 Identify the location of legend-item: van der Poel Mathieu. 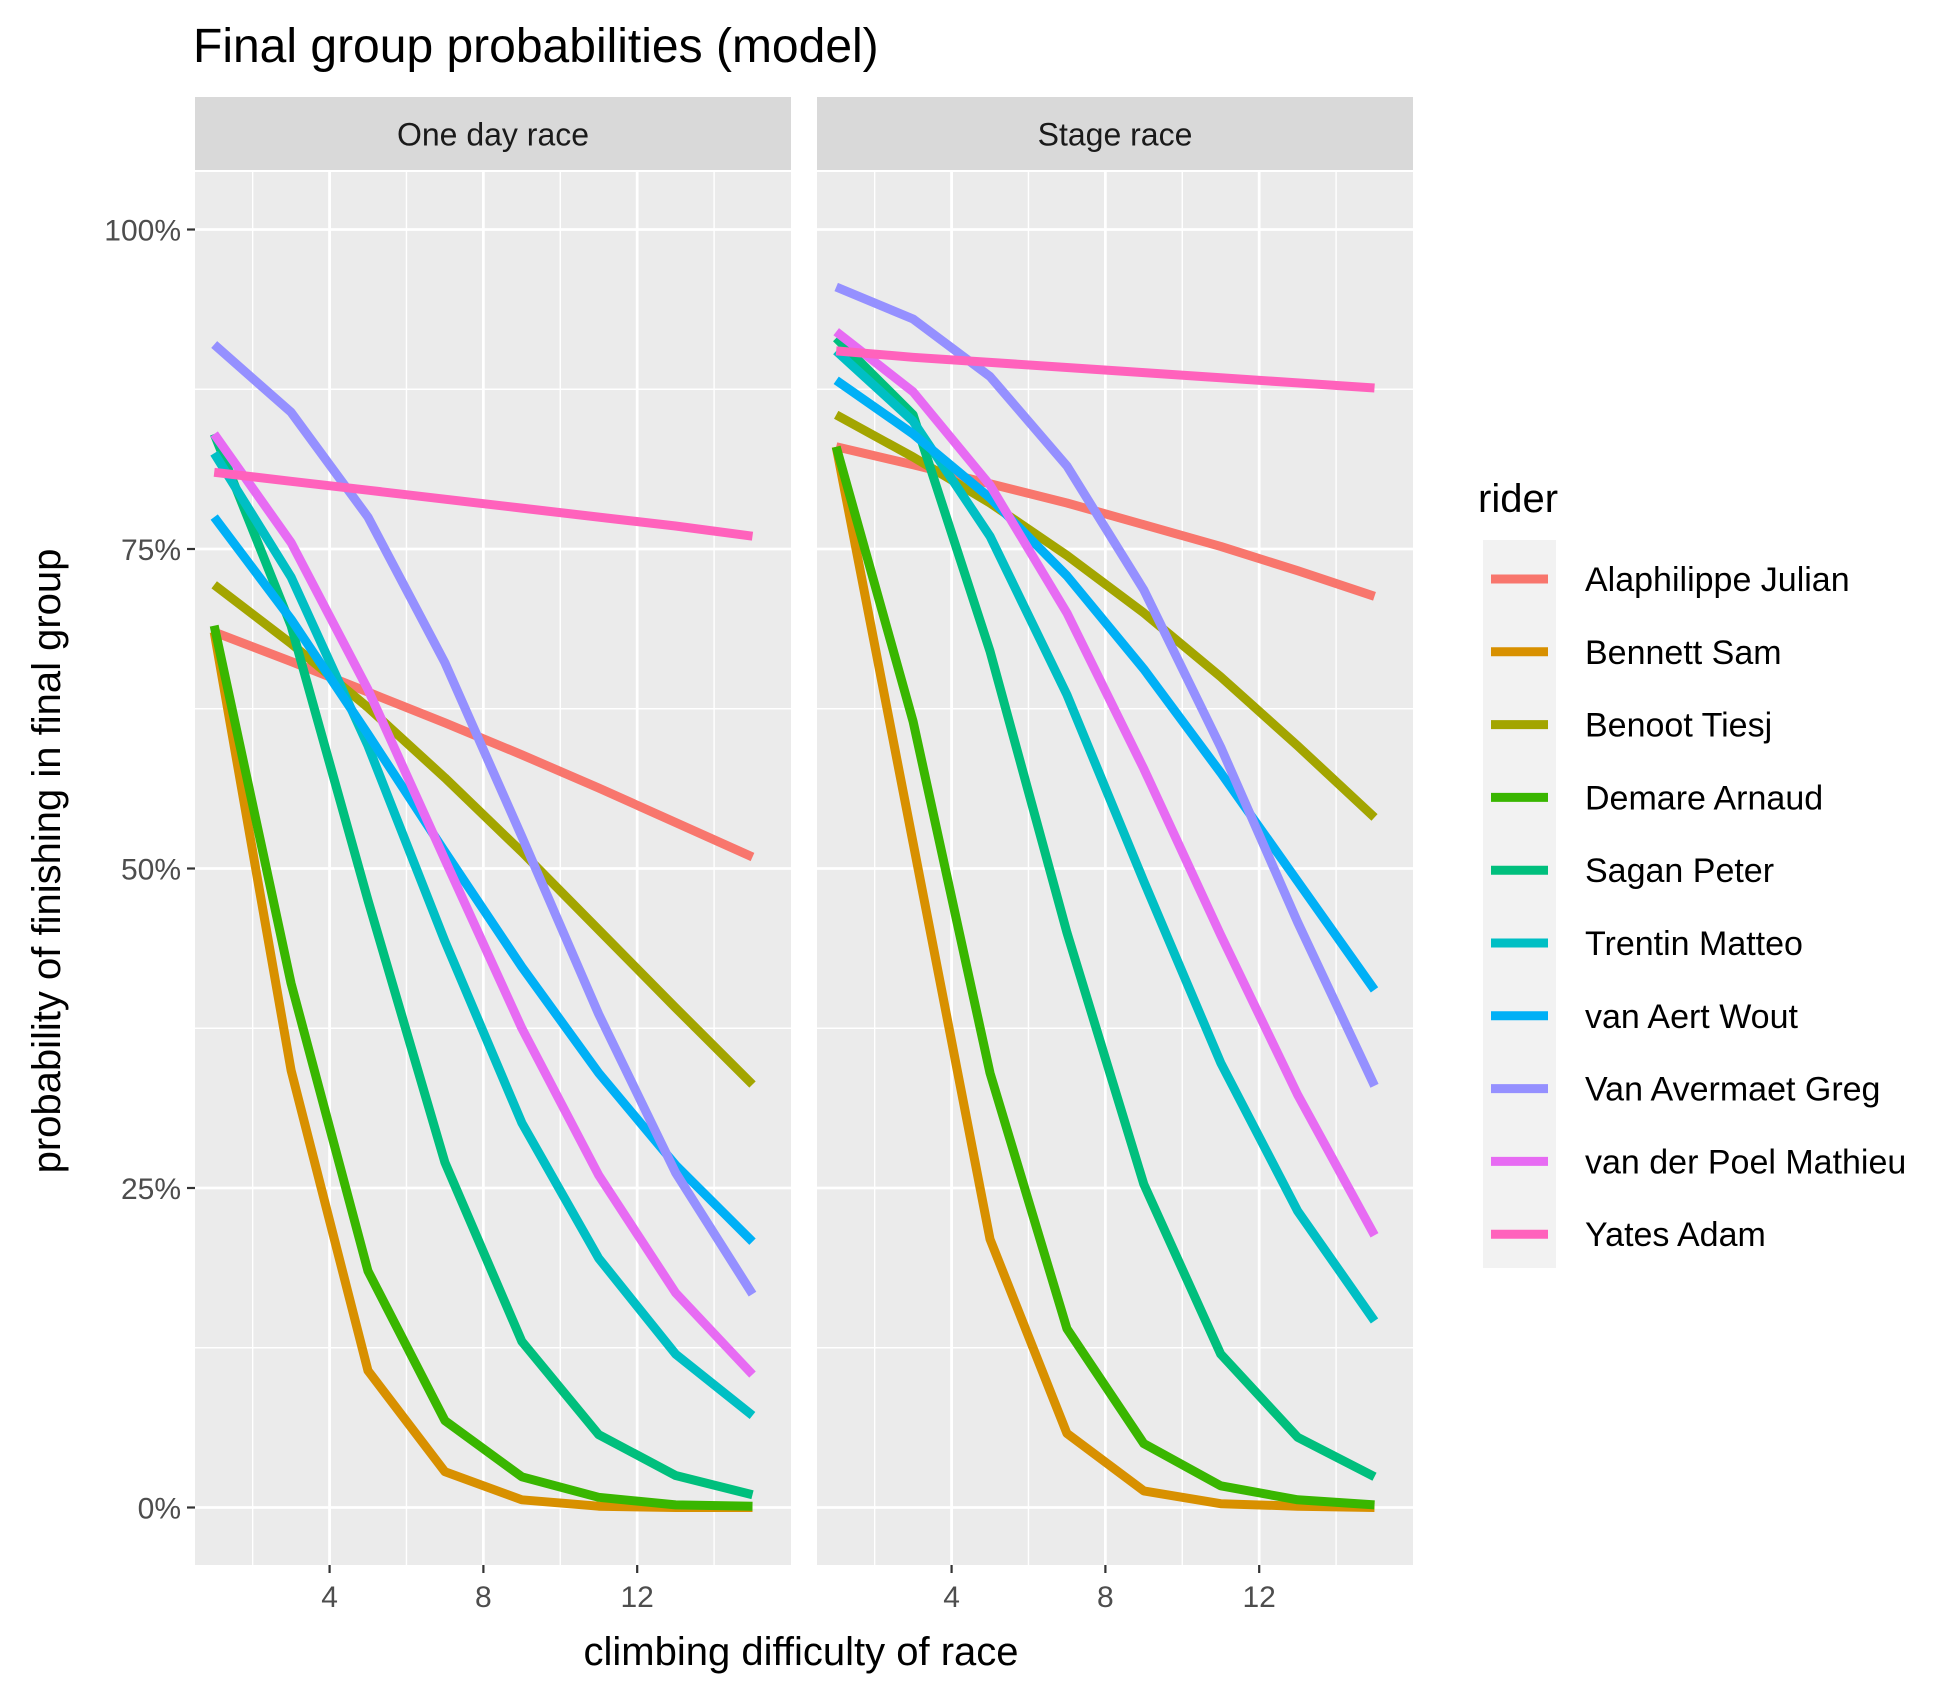
(1698, 1162).